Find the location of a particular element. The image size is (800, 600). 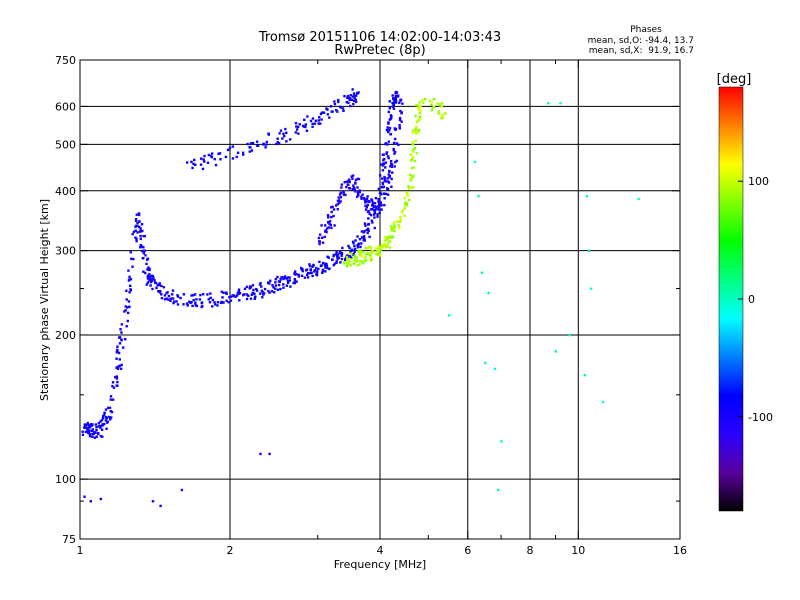

y-tick-label: 300 is located at coordinates (65, 251).